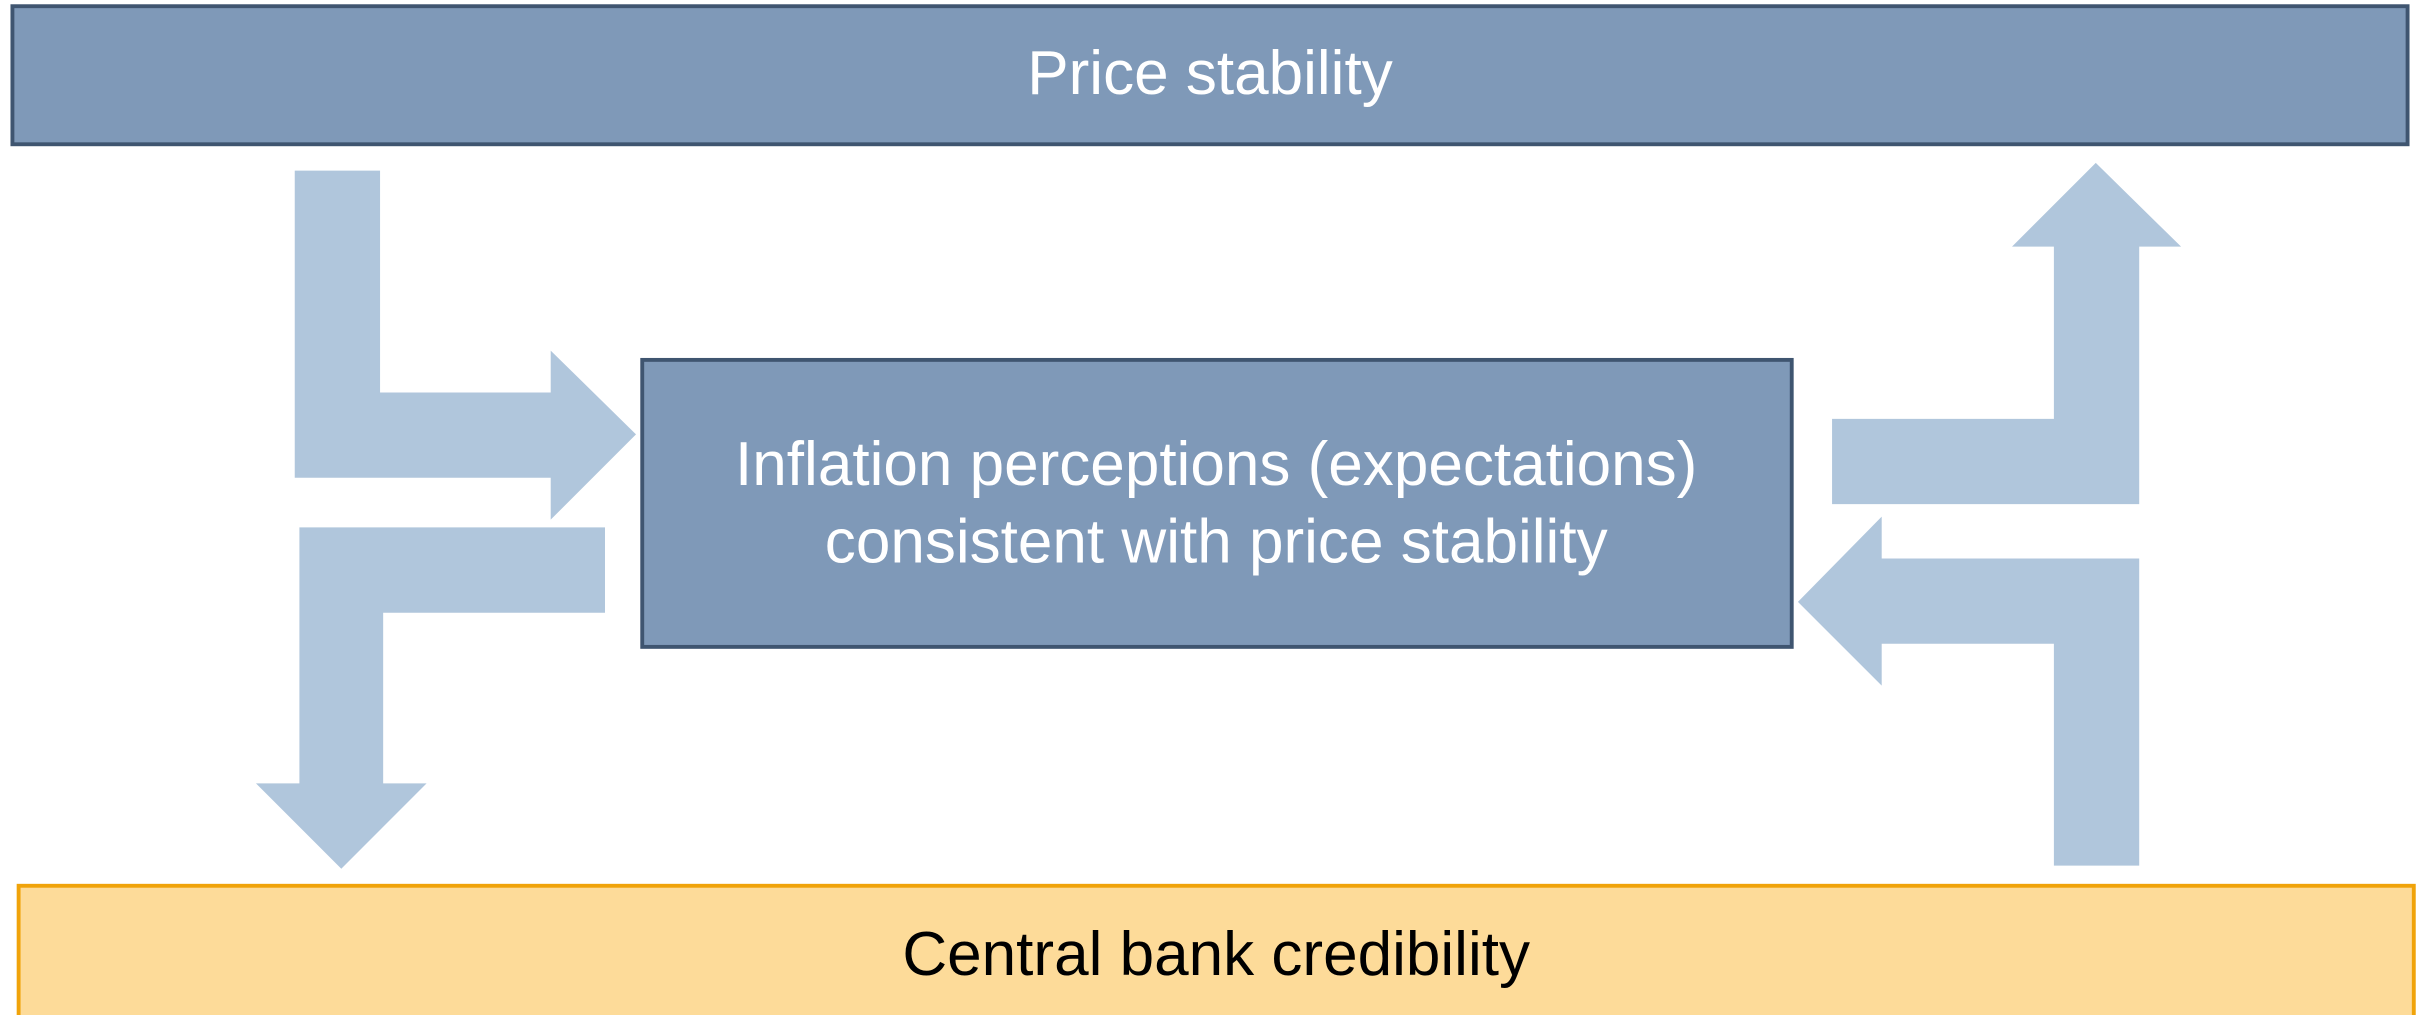 This screenshot has width=2420, height=1015. Describe the element at coordinates (1216, 954) in the screenshot. I see `bottom-box-label: Central bank credibility` at that location.